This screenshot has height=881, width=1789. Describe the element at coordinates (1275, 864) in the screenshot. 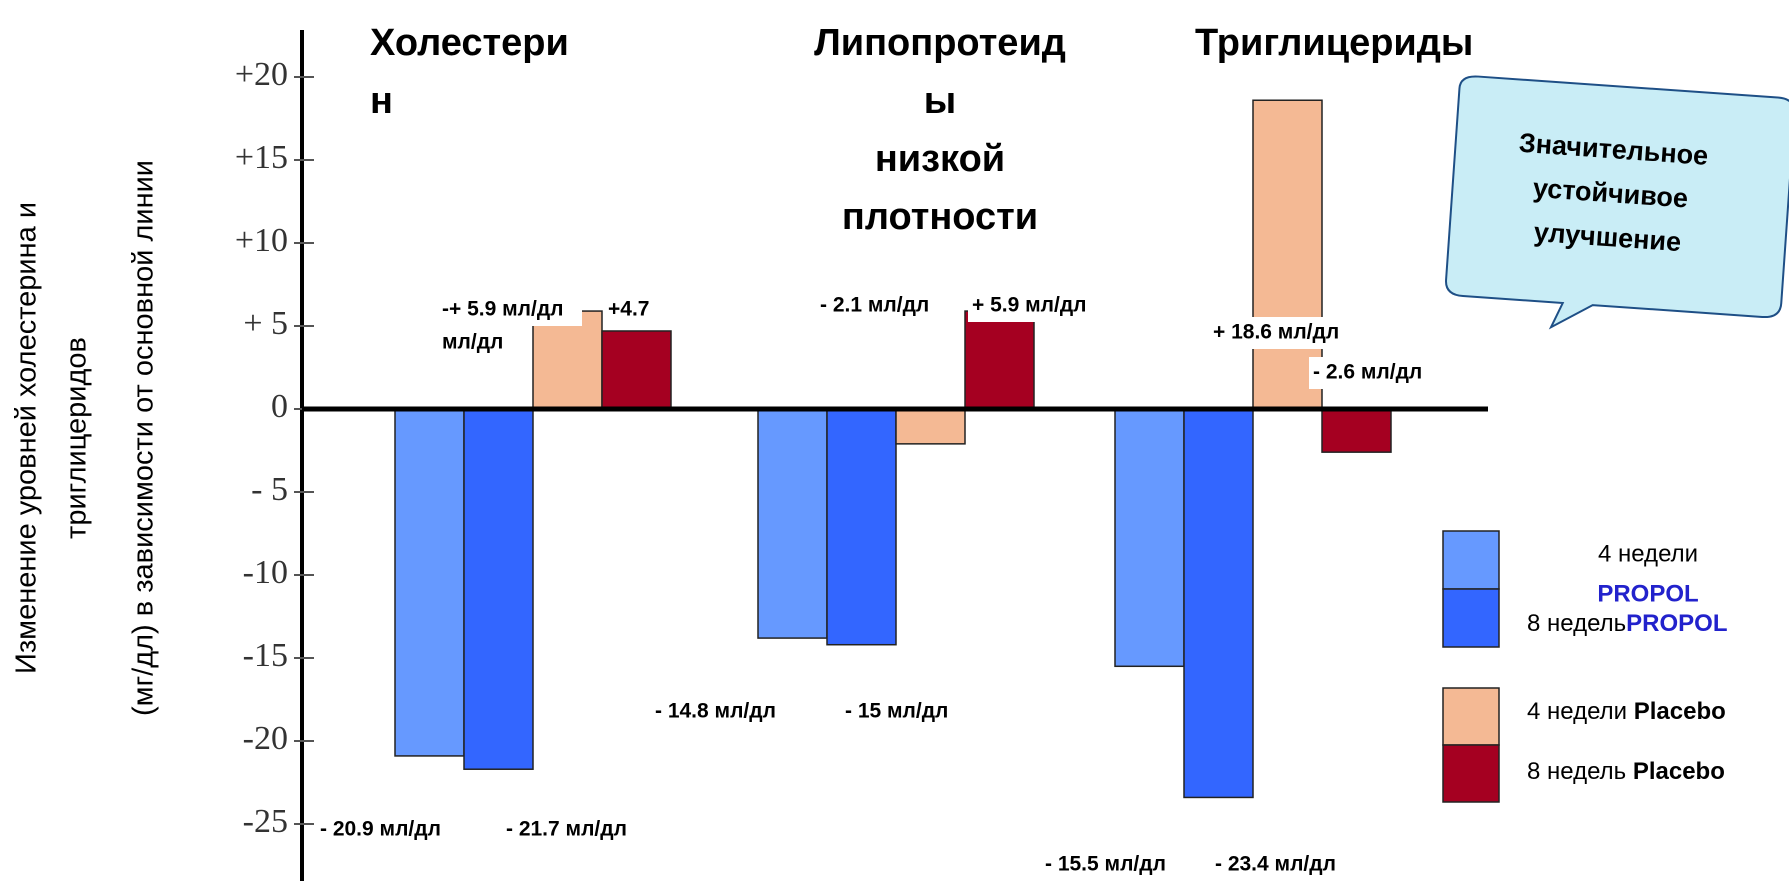

I see `data-label: - 23.4 мл/дл` at that location.